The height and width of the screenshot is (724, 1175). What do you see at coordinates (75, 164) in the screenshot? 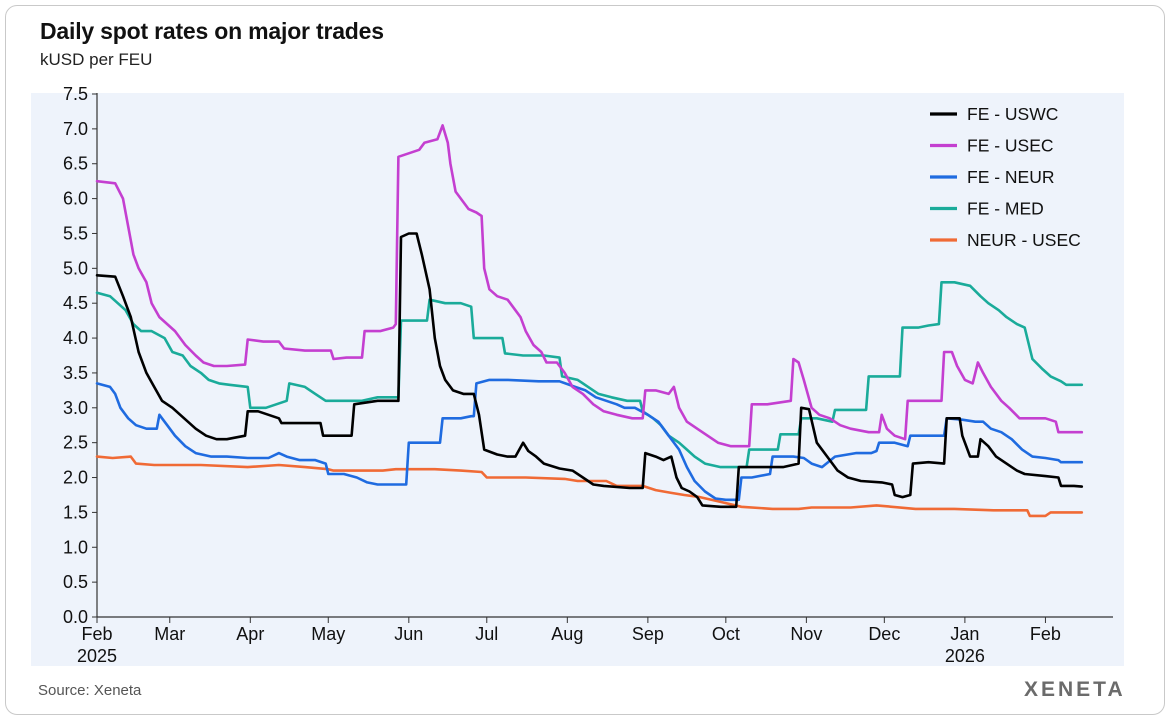
I see `y-tick-label: 6.5` at bounding box center [75, 164].